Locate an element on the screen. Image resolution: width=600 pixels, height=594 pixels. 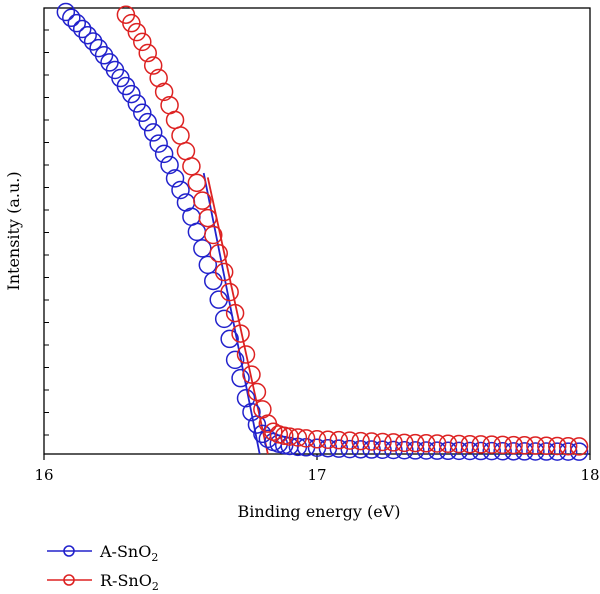
fit-lines is located at coordinates (235, 313).